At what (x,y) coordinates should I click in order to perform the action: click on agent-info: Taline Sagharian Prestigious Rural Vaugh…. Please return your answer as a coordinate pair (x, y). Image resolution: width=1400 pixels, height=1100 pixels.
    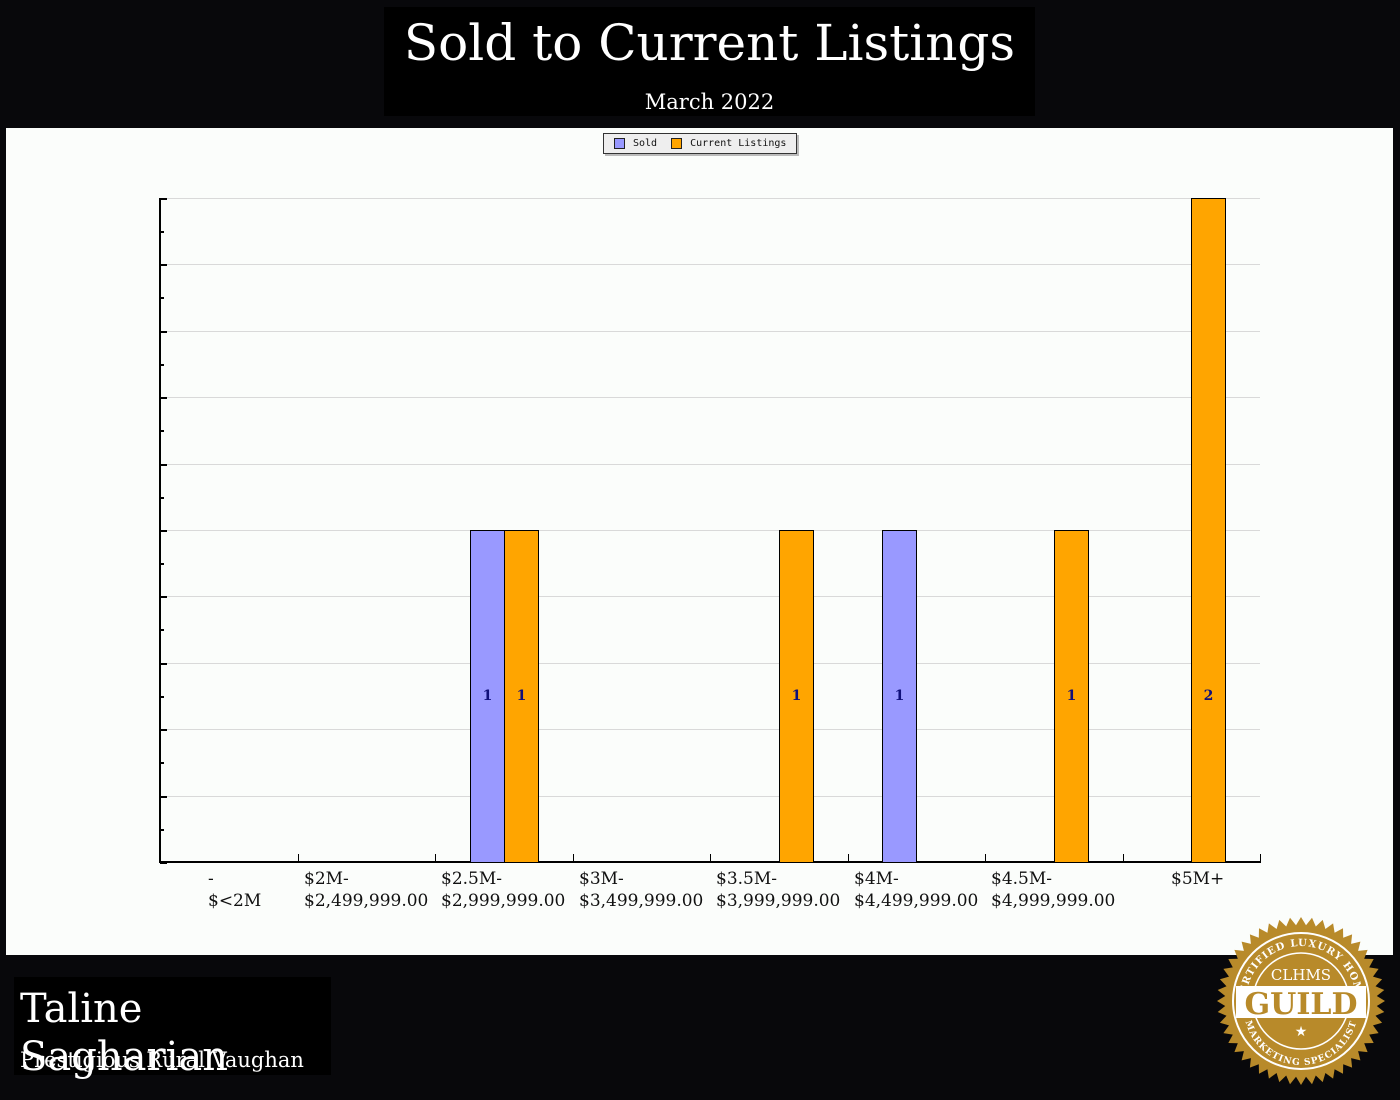
    Looking at the image, I should click on (172, 1028).